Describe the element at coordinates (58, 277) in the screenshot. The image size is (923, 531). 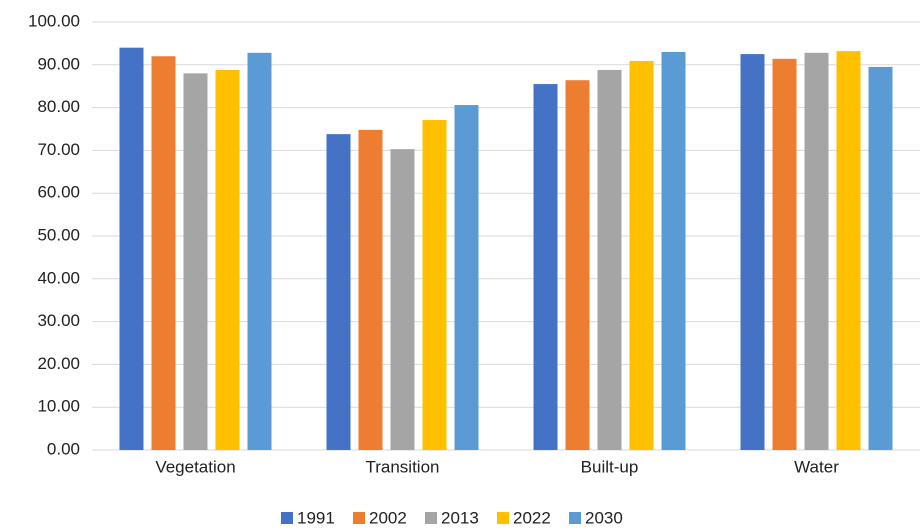
I see `y-tick-label: 40.00` at that location.